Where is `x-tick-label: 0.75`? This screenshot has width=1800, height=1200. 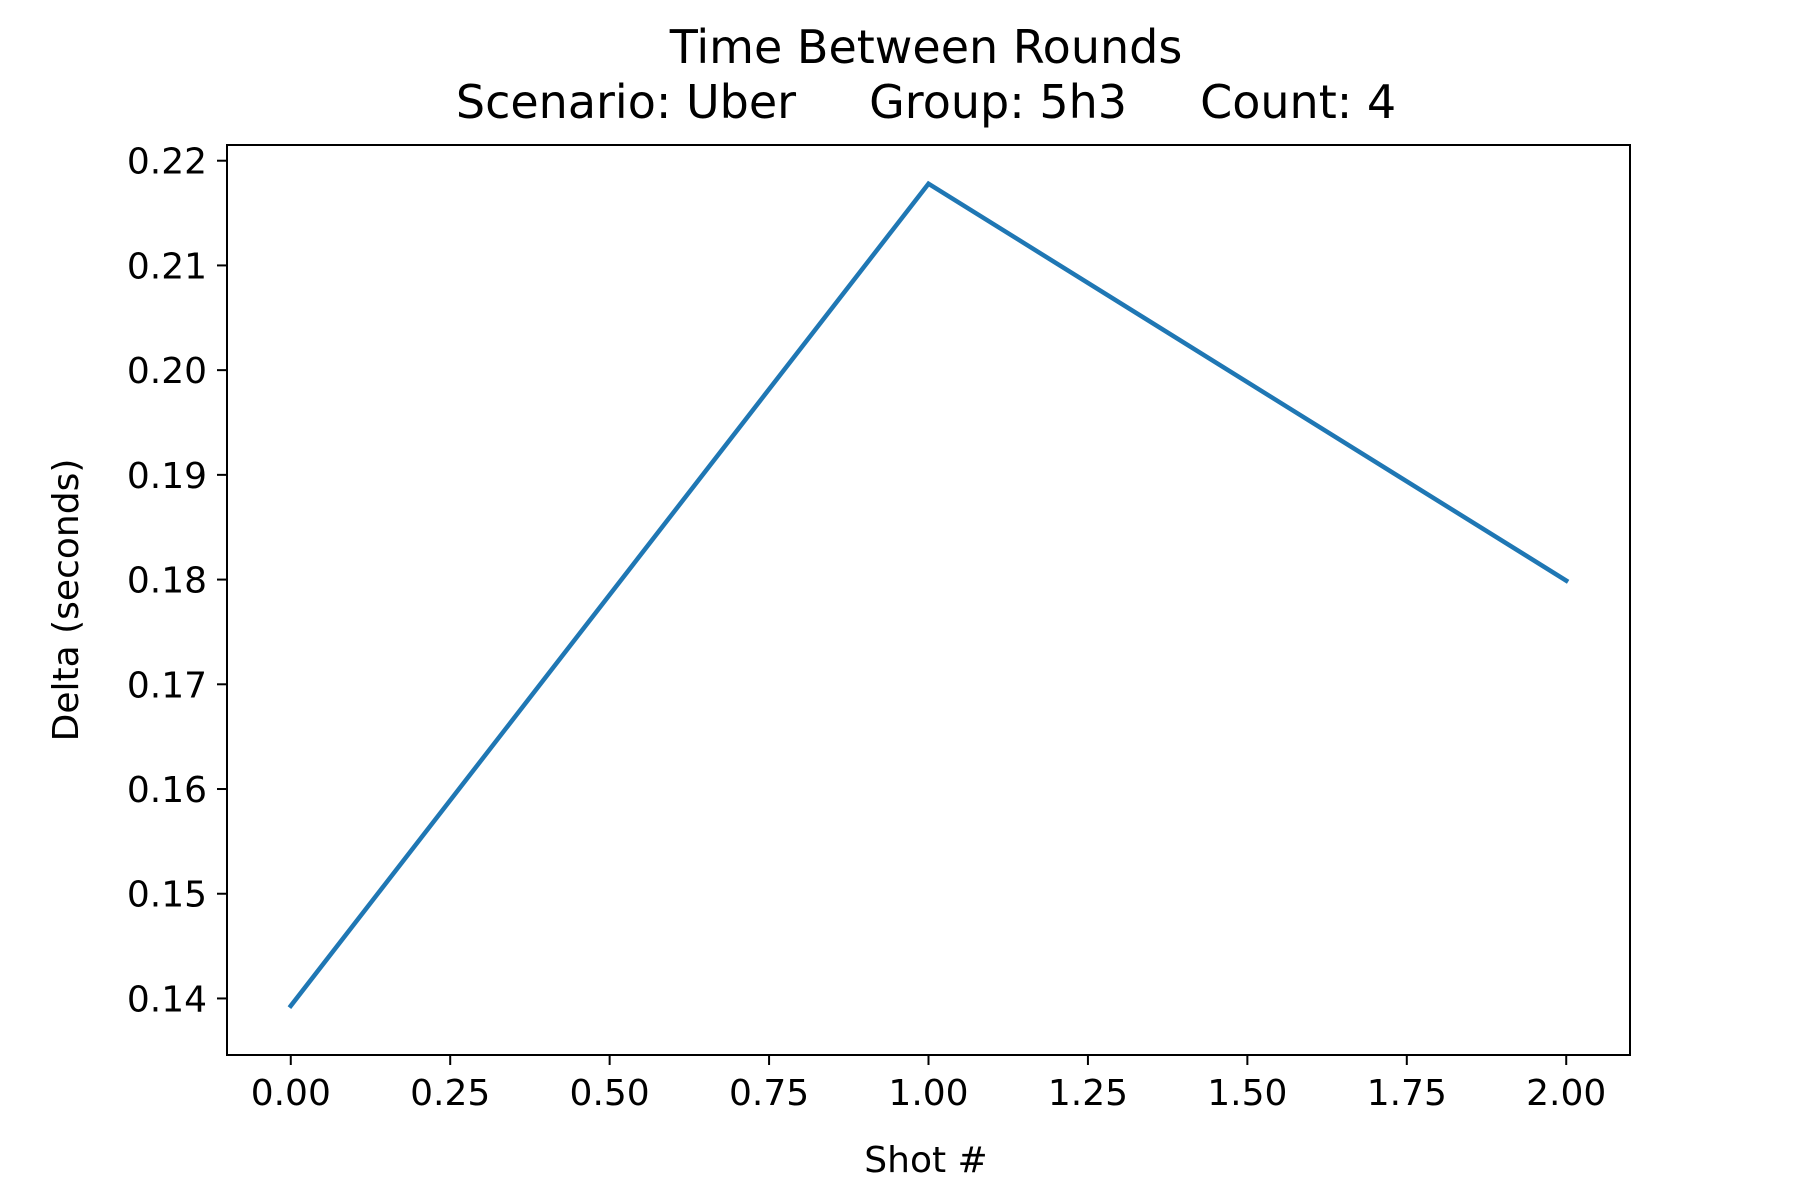 x-tick-label: 0.75 is located at coordinates (769, 1093).